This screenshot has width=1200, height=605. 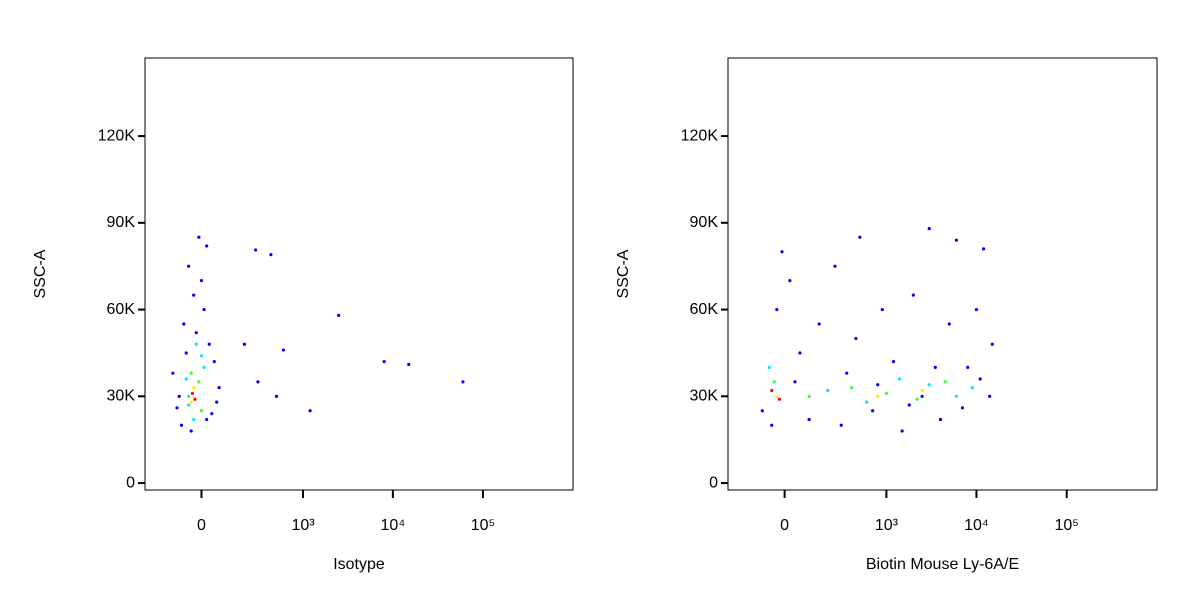 I want to click on x-tick-label: 10³, so click(x=887, y=525).